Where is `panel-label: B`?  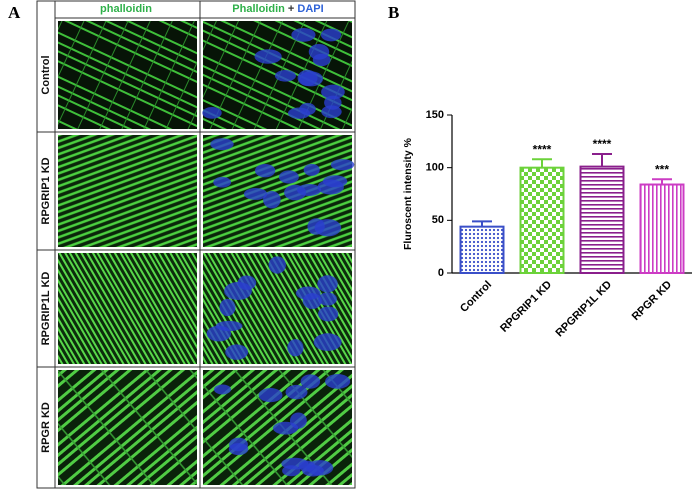
panel-label: B is located at coordinates (393, 12).